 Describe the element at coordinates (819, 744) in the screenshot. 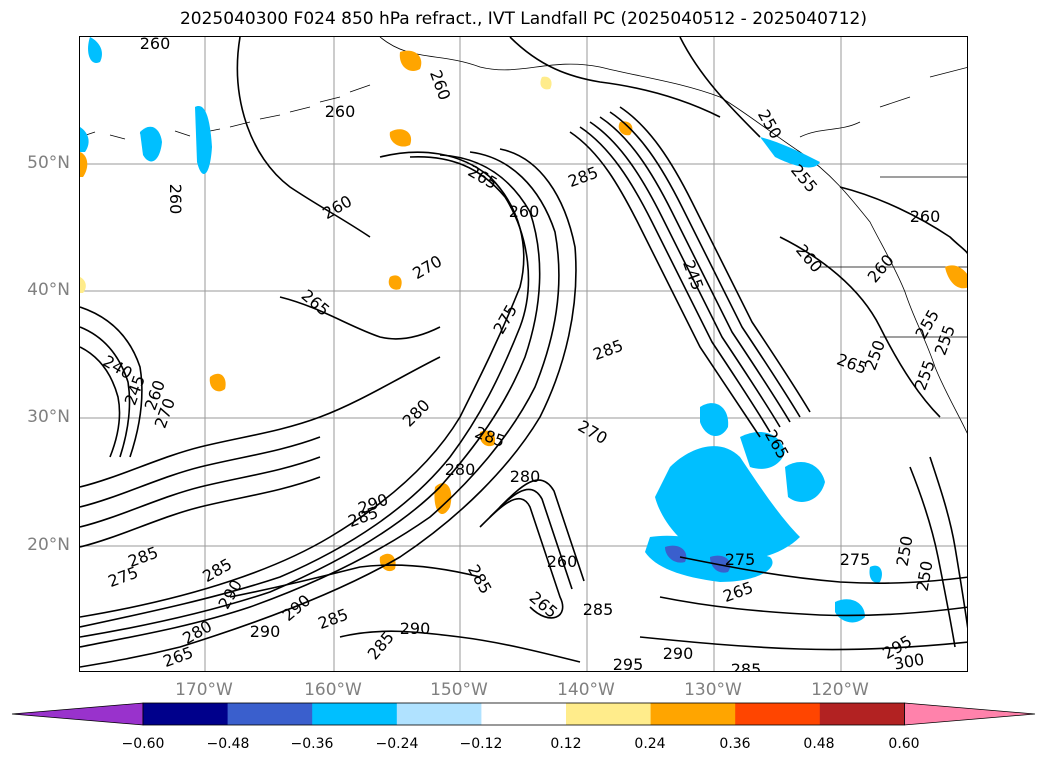

I see `colorbar-tick: 0.48` at that location.